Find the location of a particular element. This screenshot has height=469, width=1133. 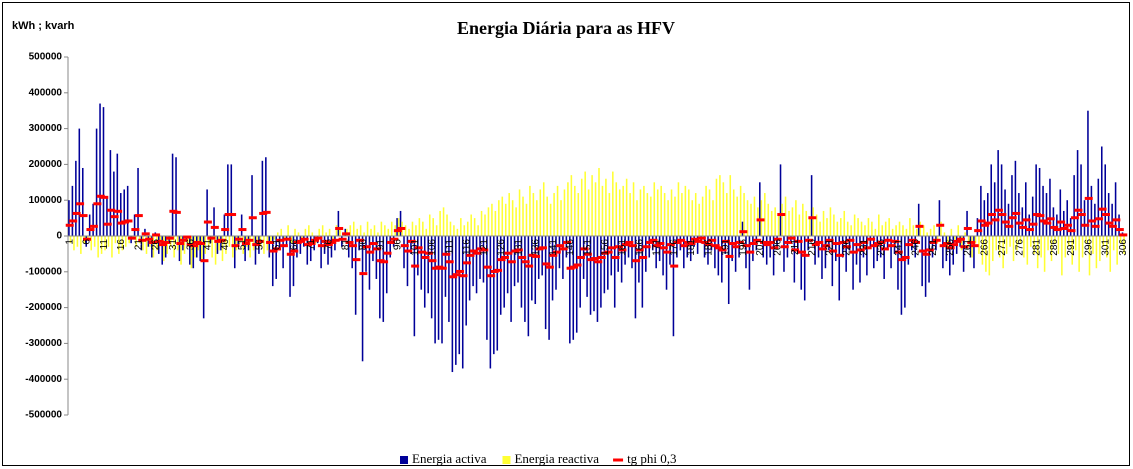

x-tick-label: 111 is located at coordinates (449, 247).